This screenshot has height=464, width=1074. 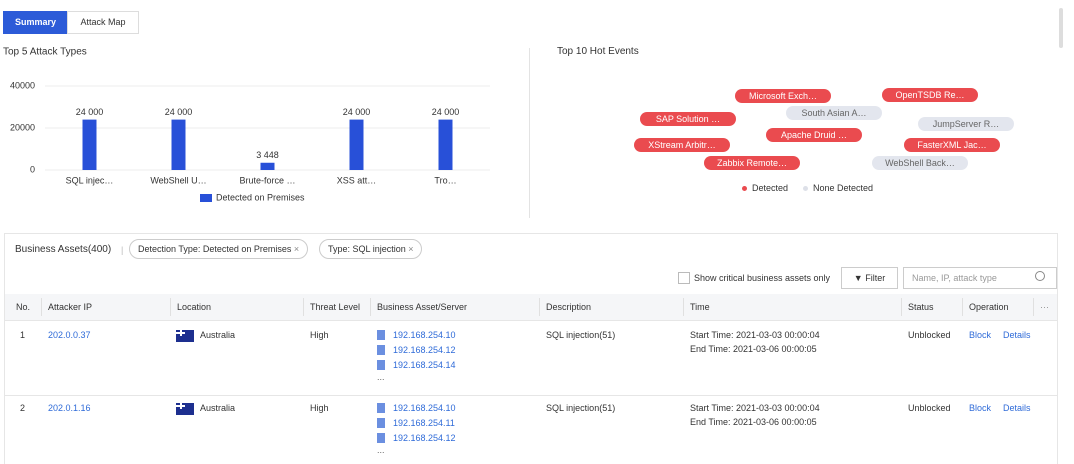 I want to click on attacker-ip: 202.0.0.37, so click(x=69, y=335).